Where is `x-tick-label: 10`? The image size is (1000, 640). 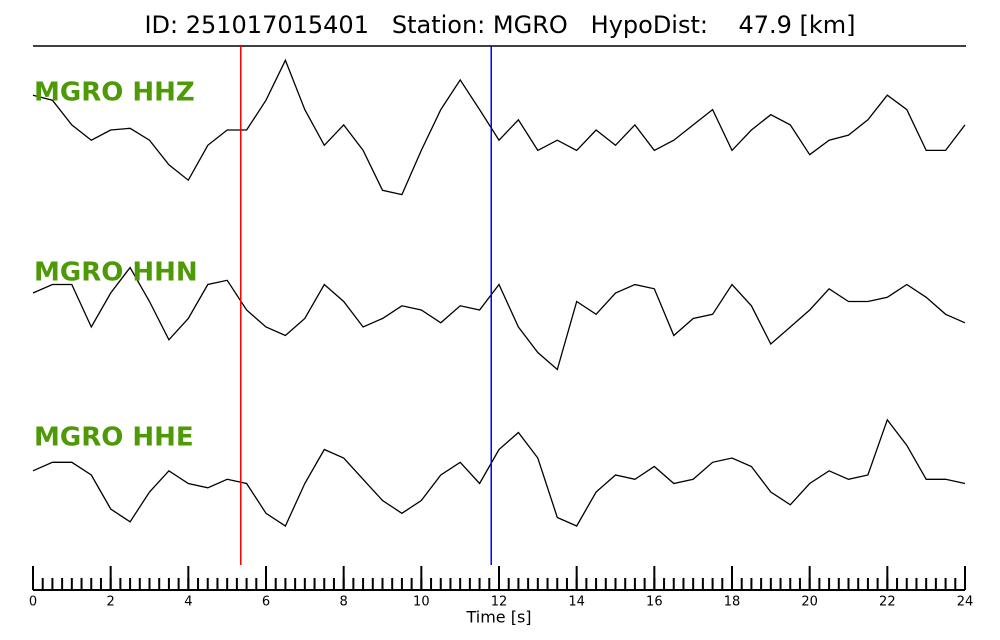
x-tick-label: 10 is located at coordinates (421, 602).